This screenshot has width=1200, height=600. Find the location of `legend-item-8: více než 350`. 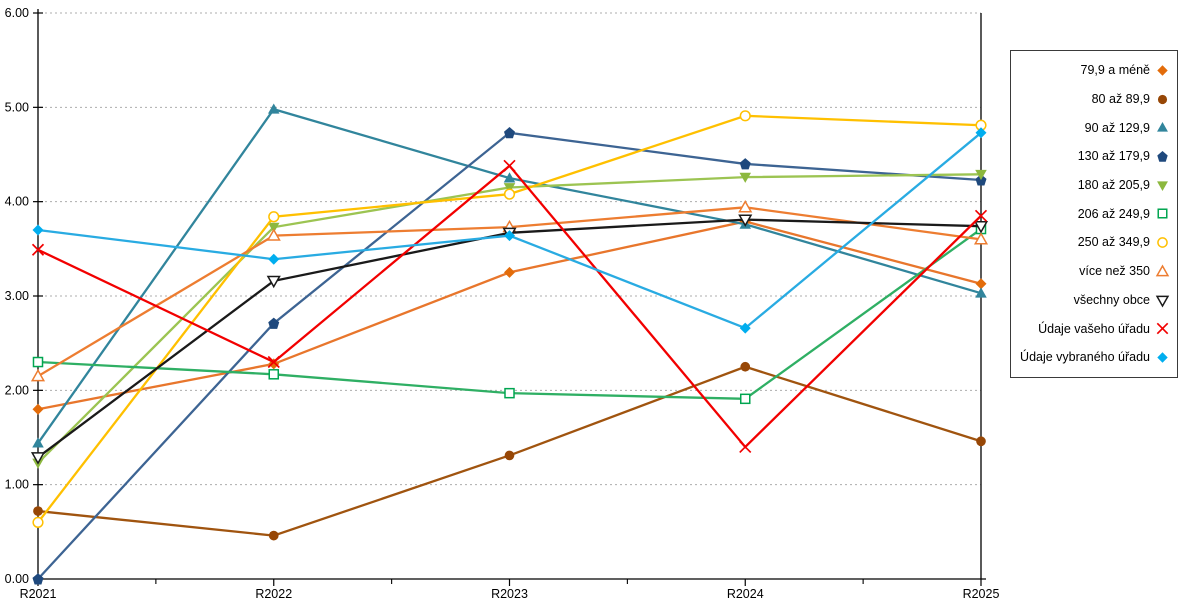

legend-item-8: více než 350 is located at coordinates (1092, 271).